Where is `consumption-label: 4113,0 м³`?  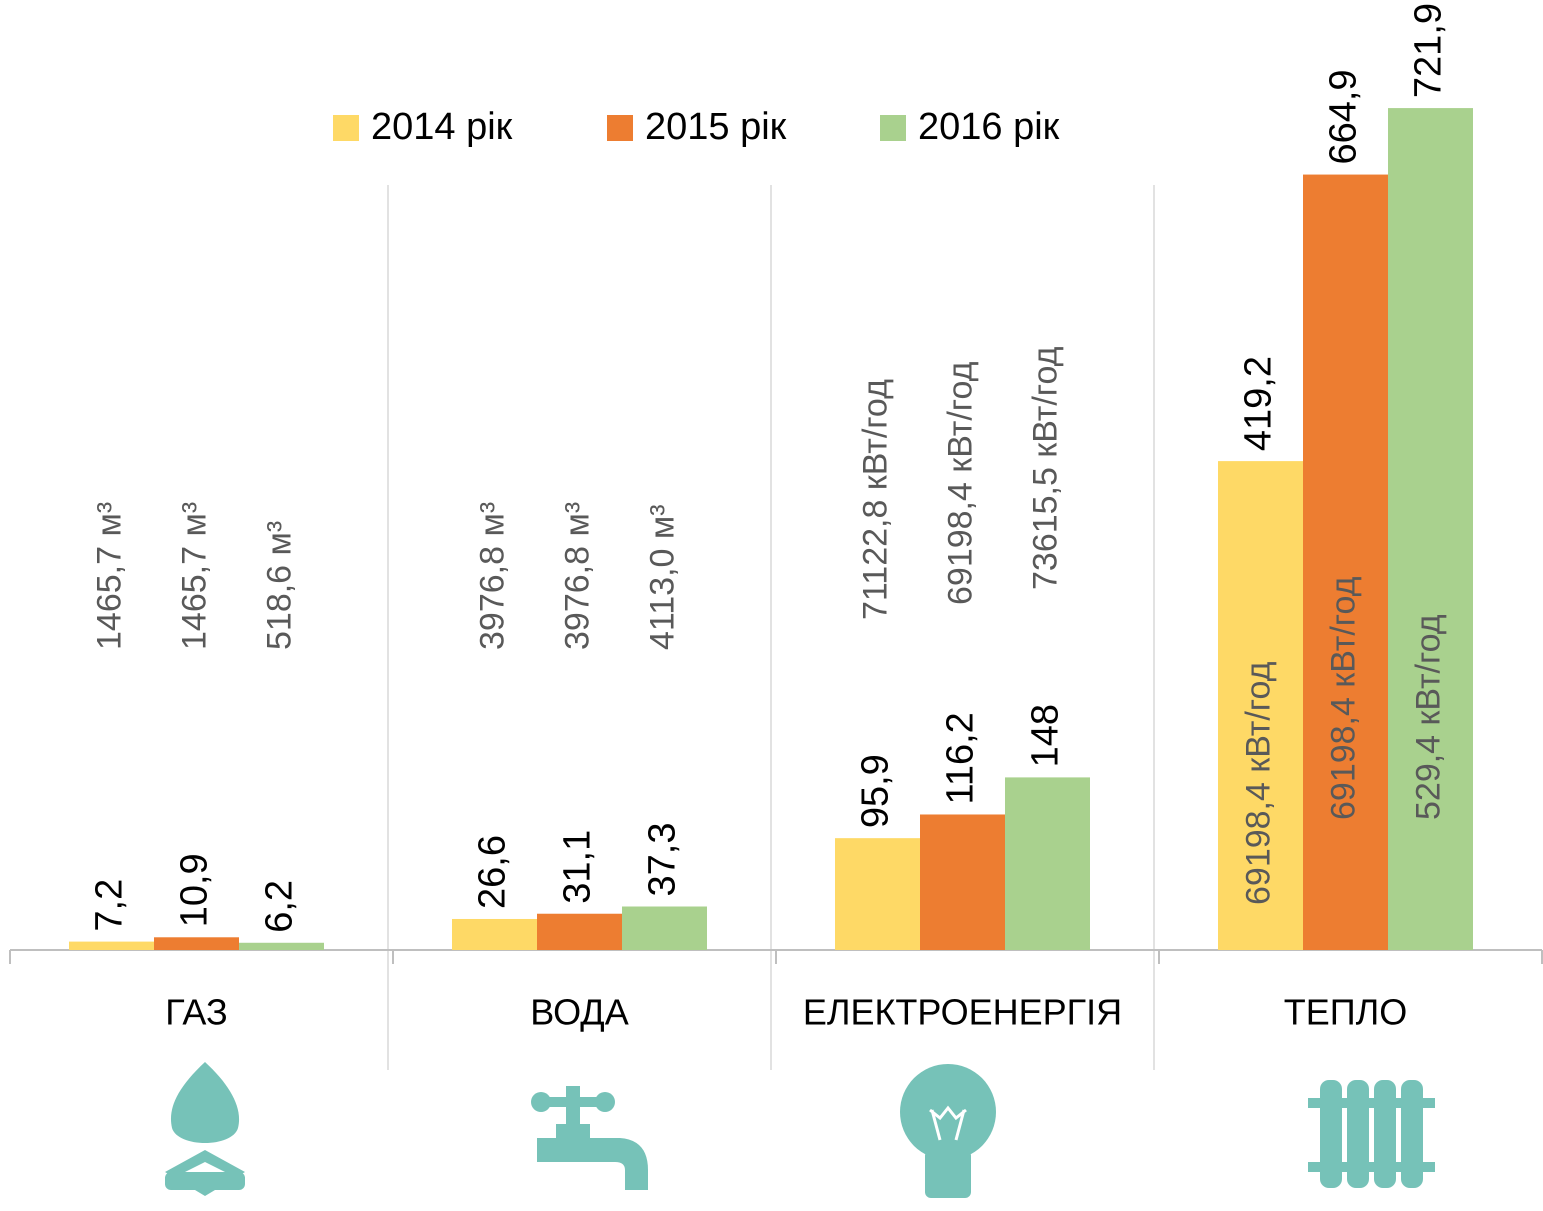 consumption-label: 4113,0 м³ is located at coordinates (662, 577).